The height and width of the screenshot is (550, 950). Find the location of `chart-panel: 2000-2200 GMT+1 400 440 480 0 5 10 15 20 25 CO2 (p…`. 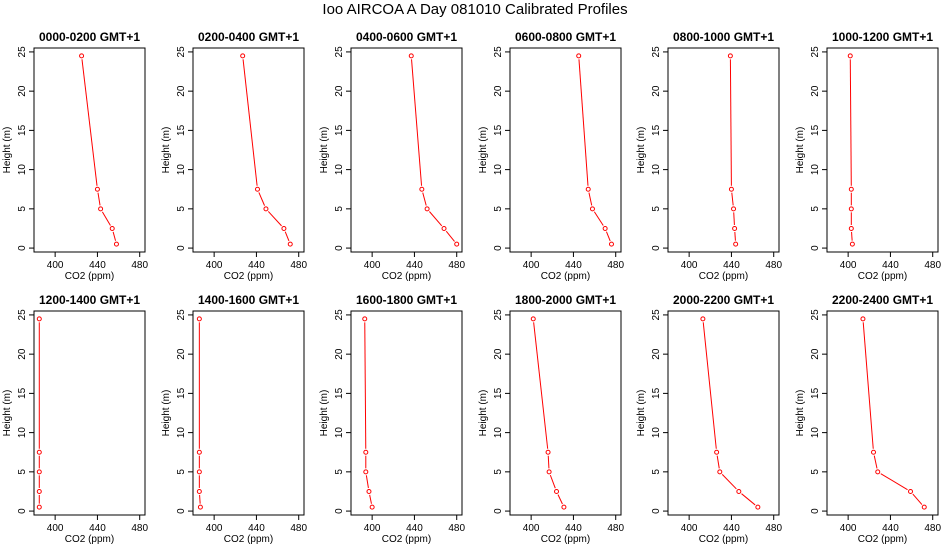

chart-panel: 2000-2200 GMT+1 400 440 480 0 5 10 15 20 25 CO2 (p… is located at coordinates (709, 419).